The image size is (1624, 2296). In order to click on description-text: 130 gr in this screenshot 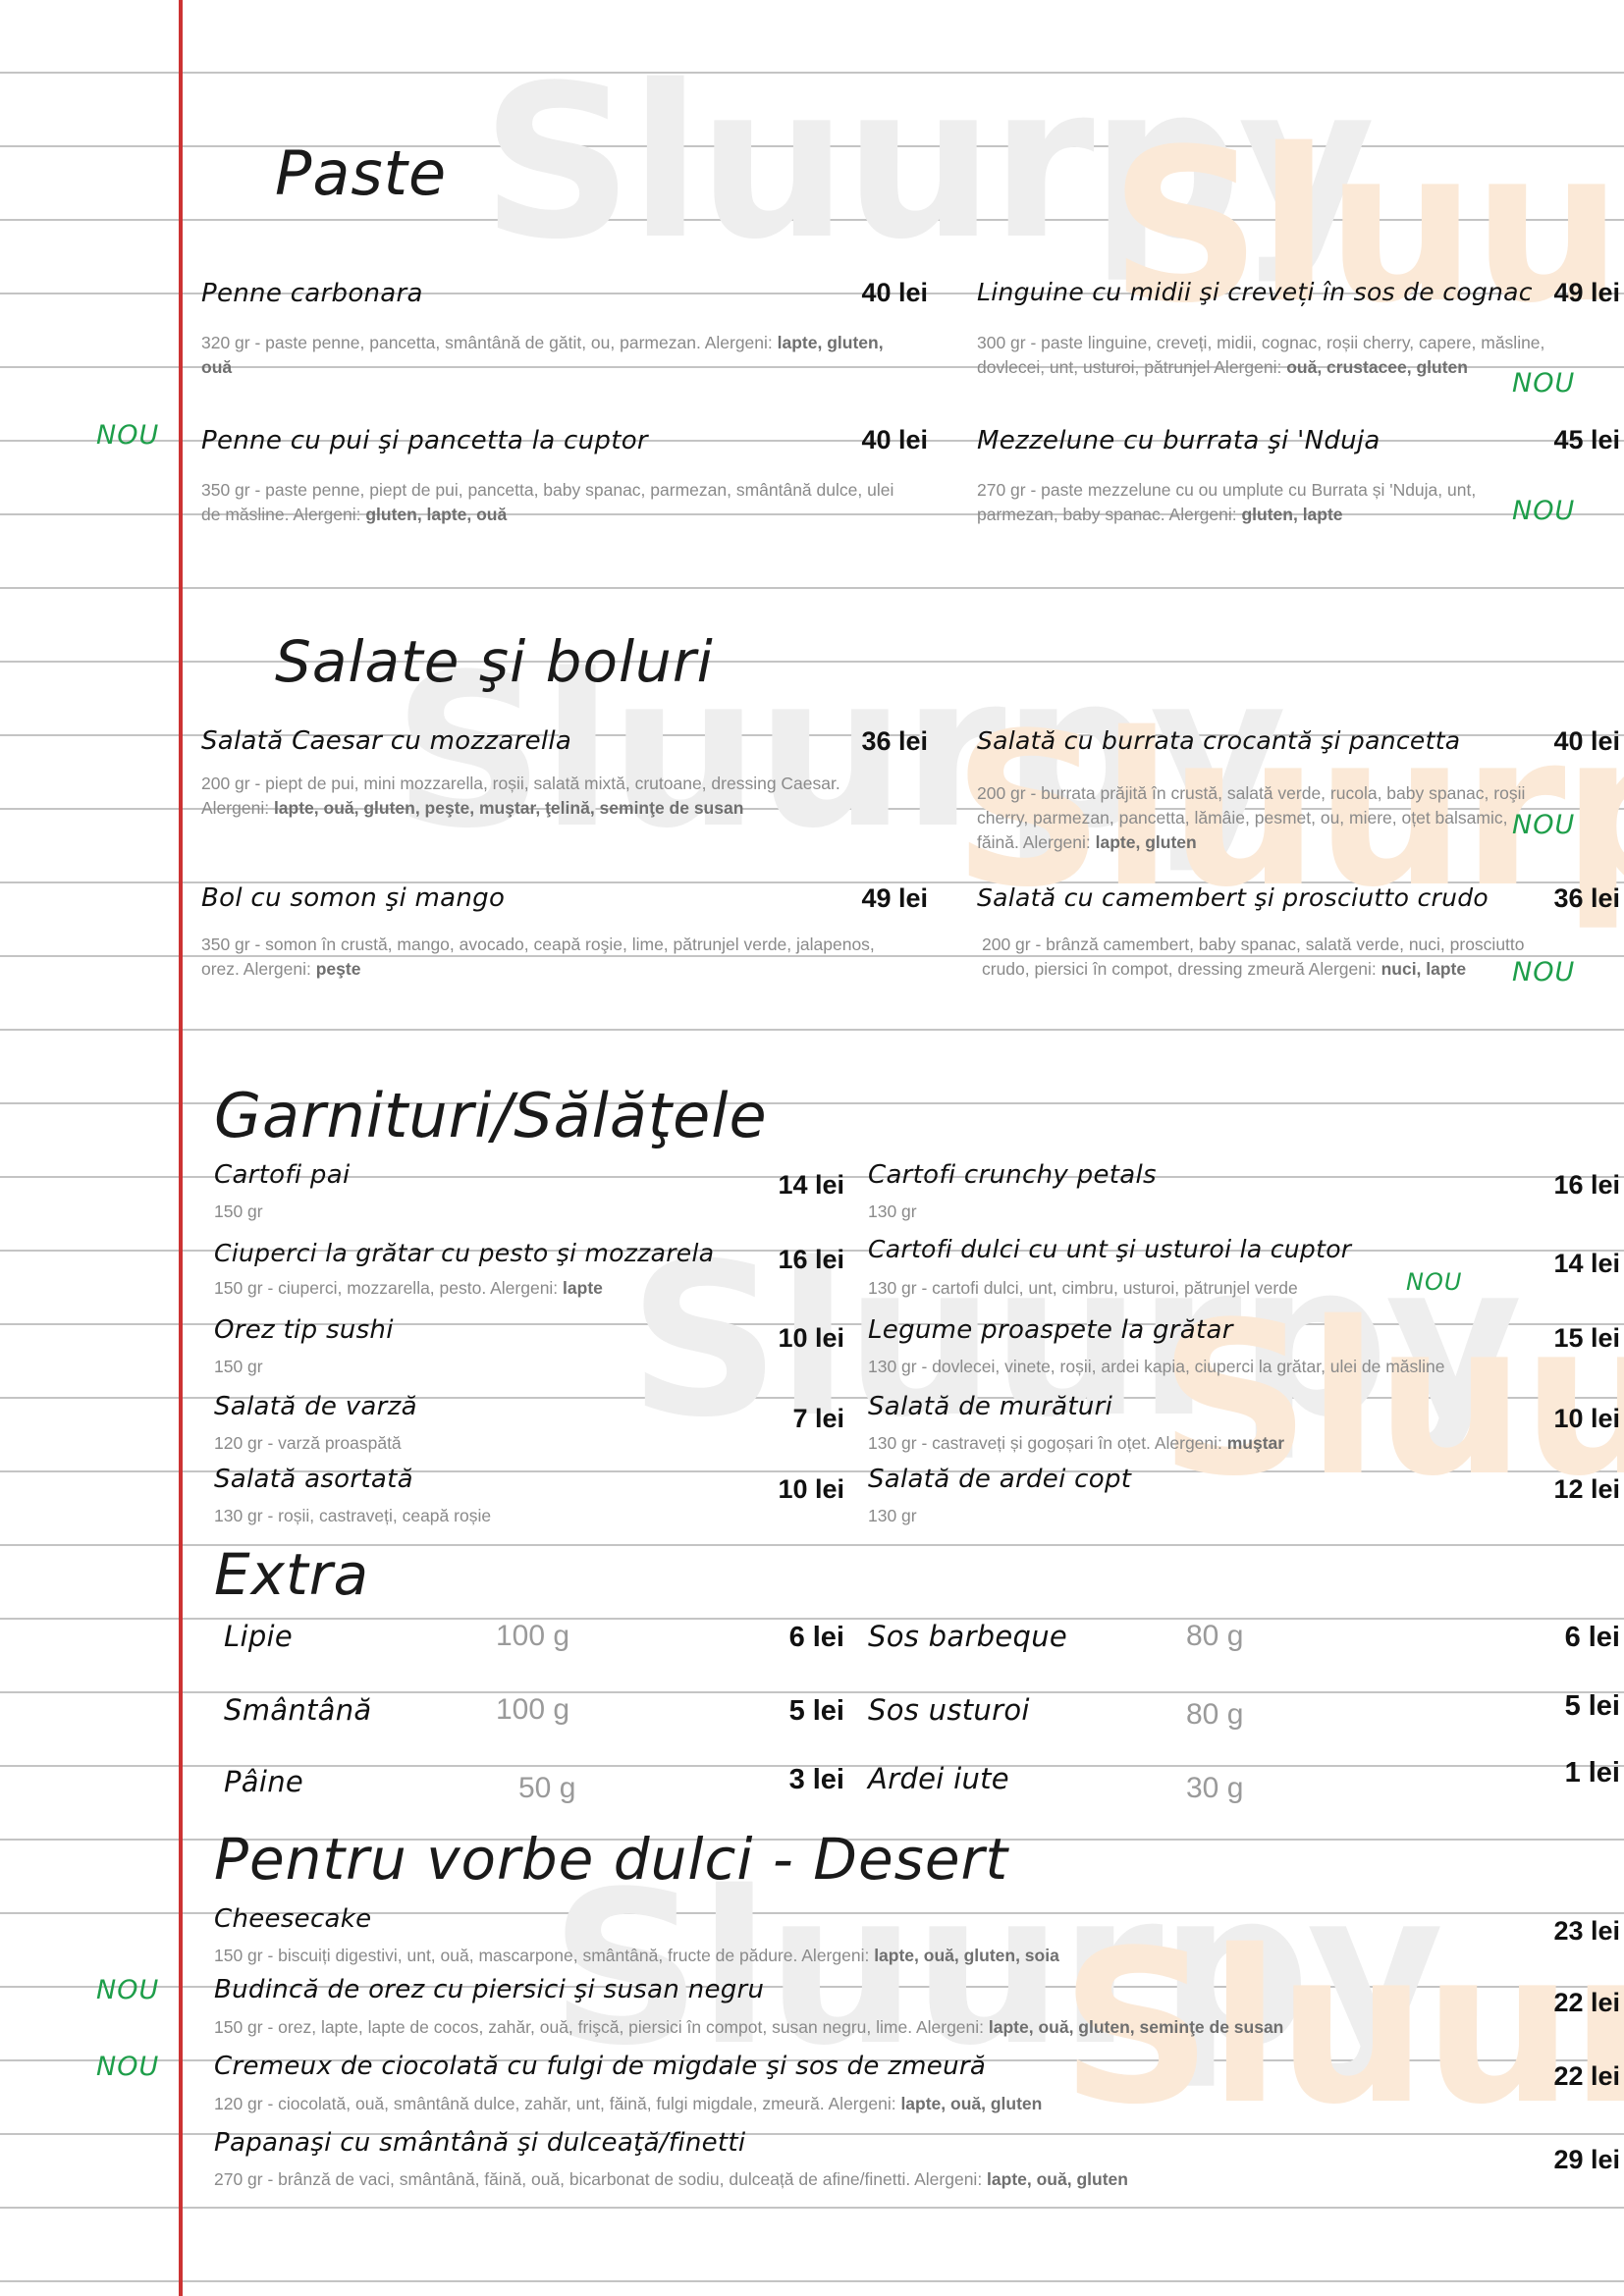, I will do `click(892, 1211)`.